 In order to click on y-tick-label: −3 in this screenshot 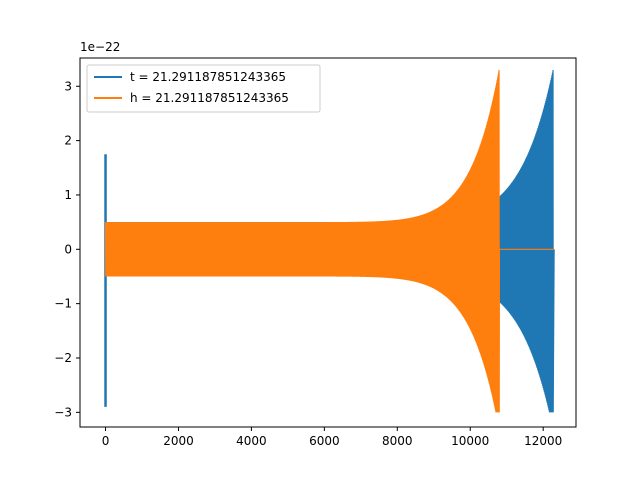, I will do `click(63, 412)`.